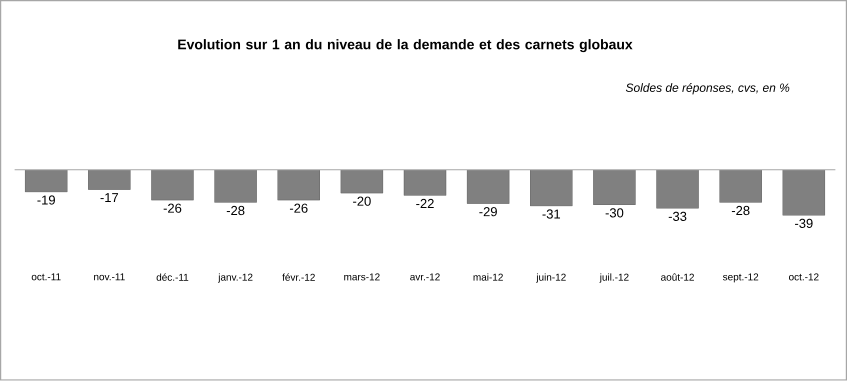 The height and width of the screenshot is (381, 847). What do you see at coordinates (46, 200) in the screenshot?
I see `data-label: -19` at bounding box center [46, 200].